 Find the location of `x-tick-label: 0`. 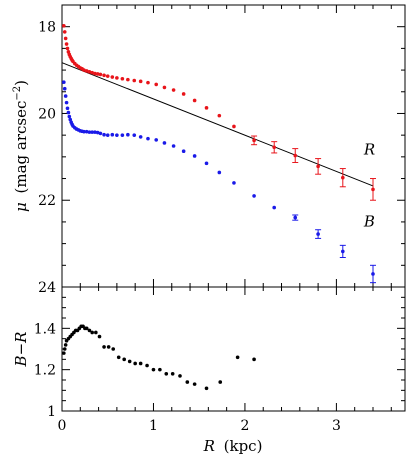

x-tick-label: 0 is located at coordinates (62, 426).